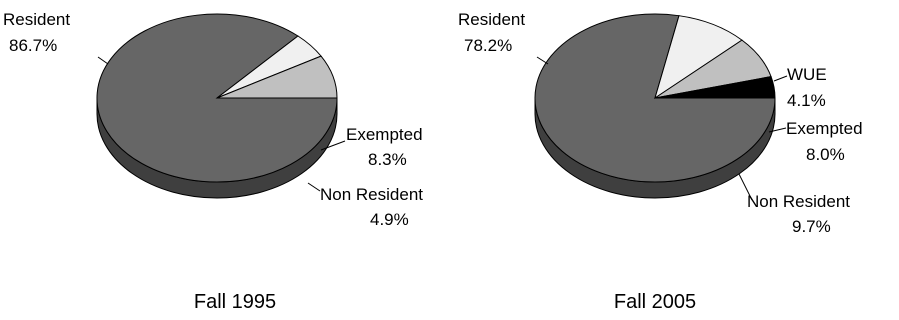 This screenshot has width=899, height=320. Describe the element at coordinates (387, 159) in the screenshot. I see `value-exempted-1995: 8.3%` at that location.